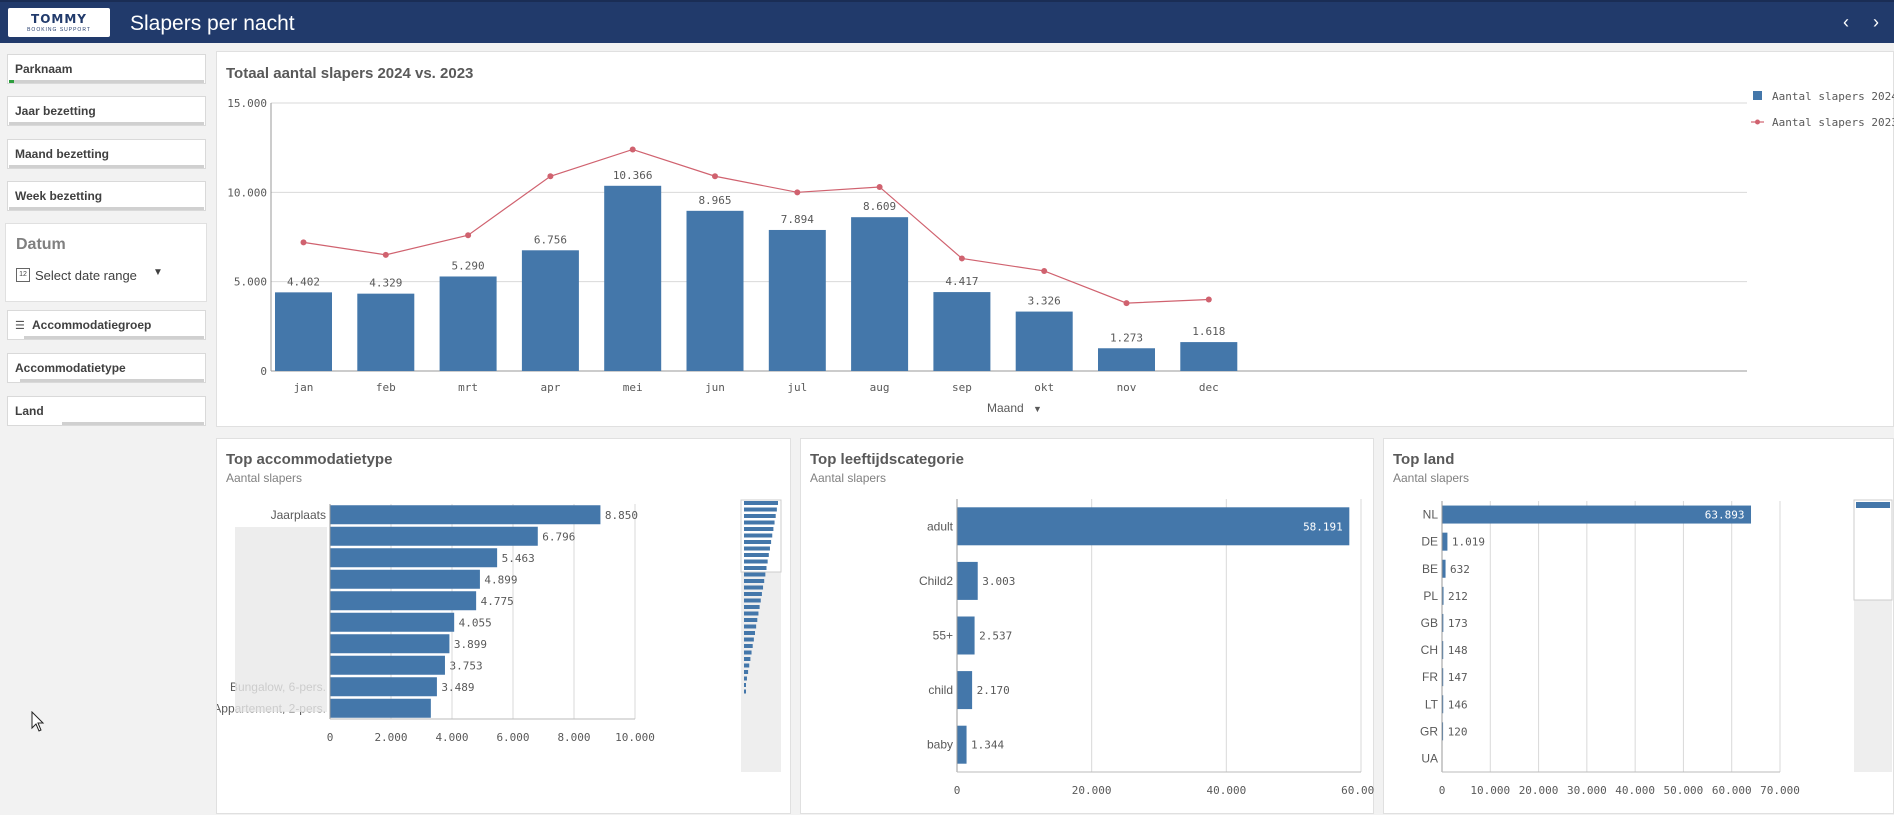  What do you see at coordinates (86, 275) in the screenshot?
I see `date-range-selector: Select date range` at bounding box center [86, 275].